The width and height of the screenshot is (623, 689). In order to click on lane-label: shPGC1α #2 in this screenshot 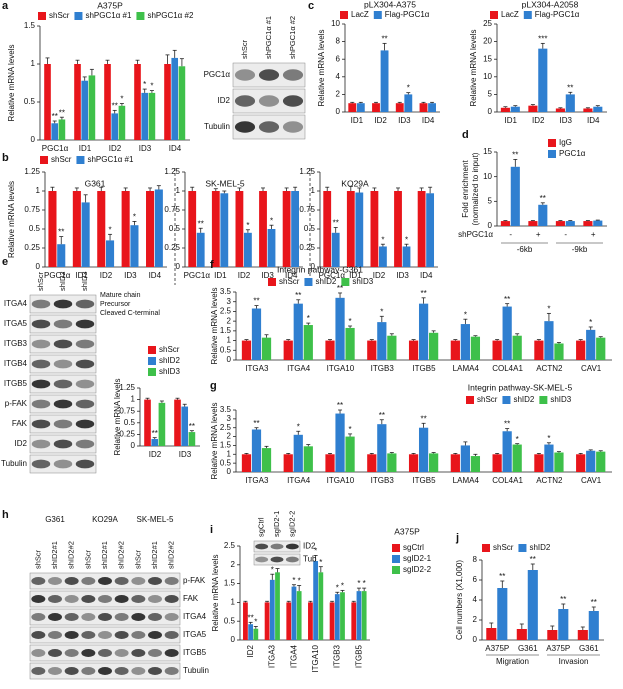, I will do `click(292, 37)`.